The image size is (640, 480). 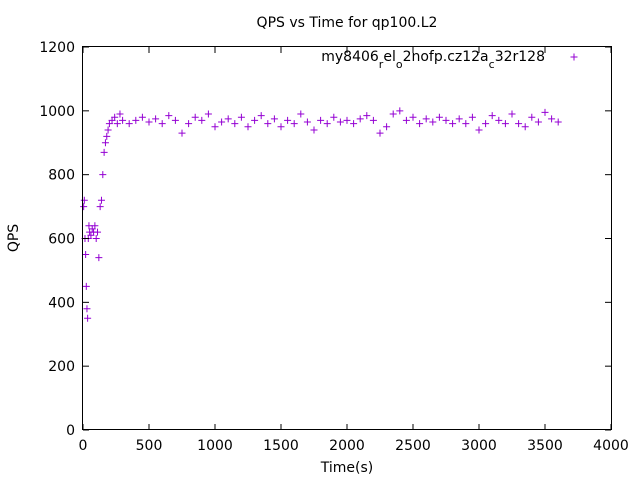 I want to click on legend-label-part: 2nofp.cz12a, so click(x=446, y=57).